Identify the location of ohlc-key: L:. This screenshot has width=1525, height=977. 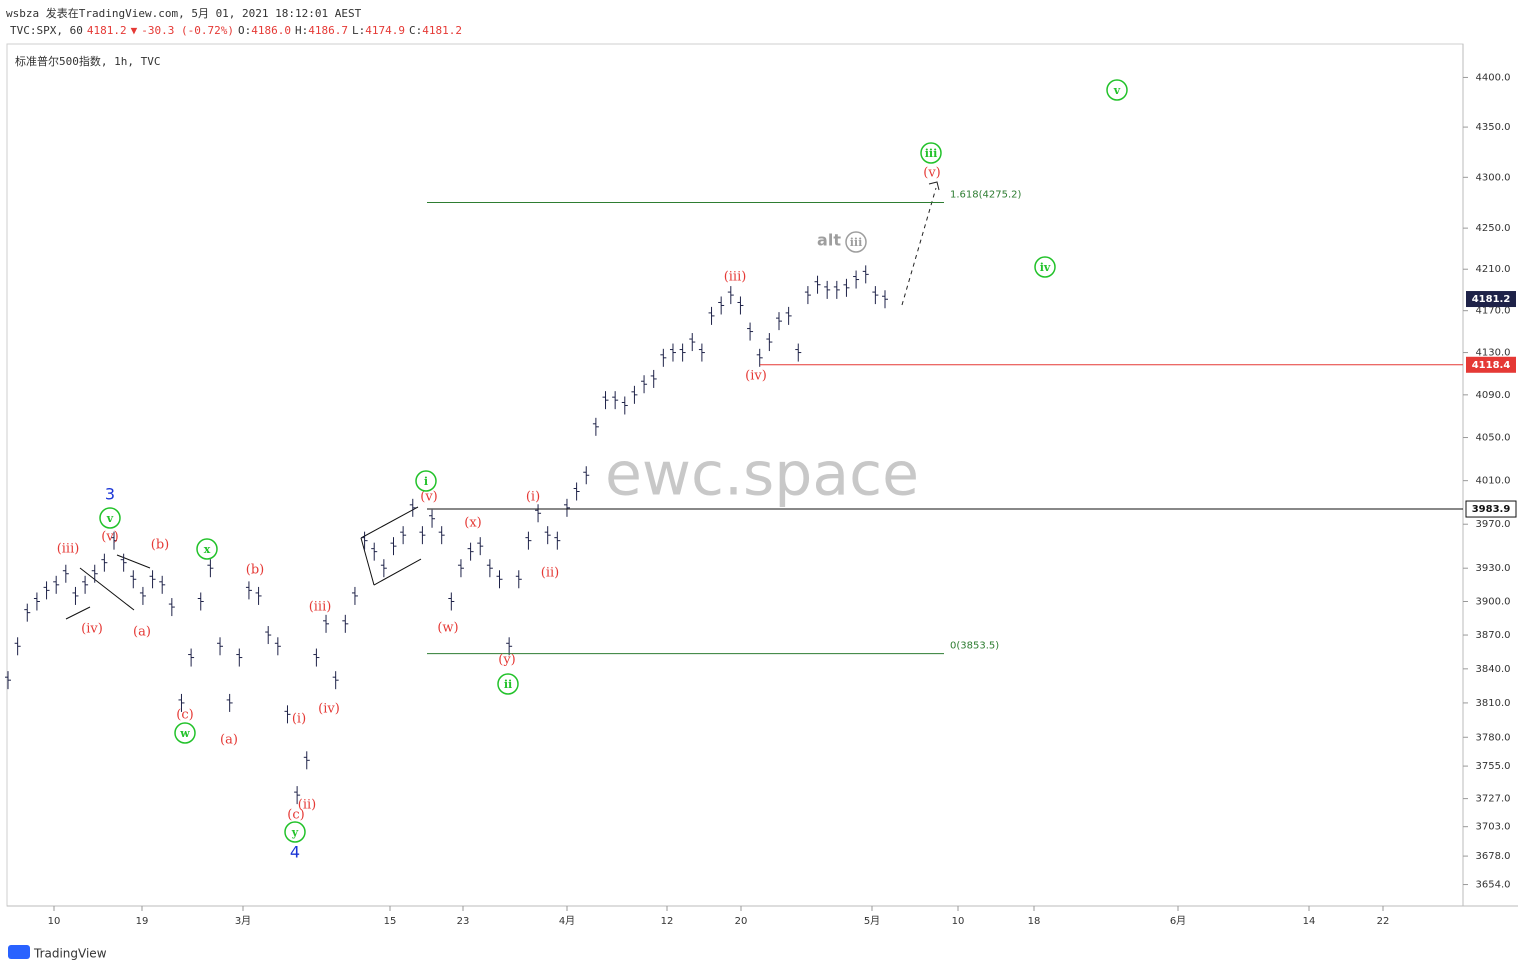
(358, 30).